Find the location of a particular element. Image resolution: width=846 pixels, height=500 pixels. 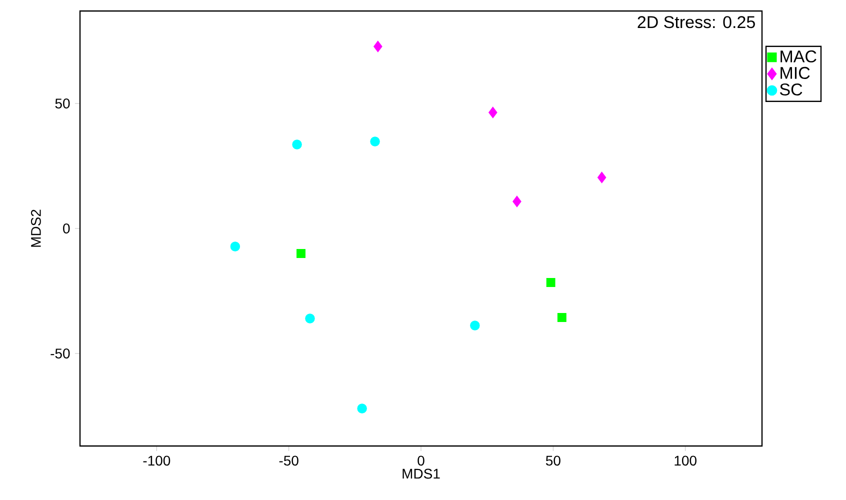

x-tick-label: 100 is located at coordinates (685, 461).